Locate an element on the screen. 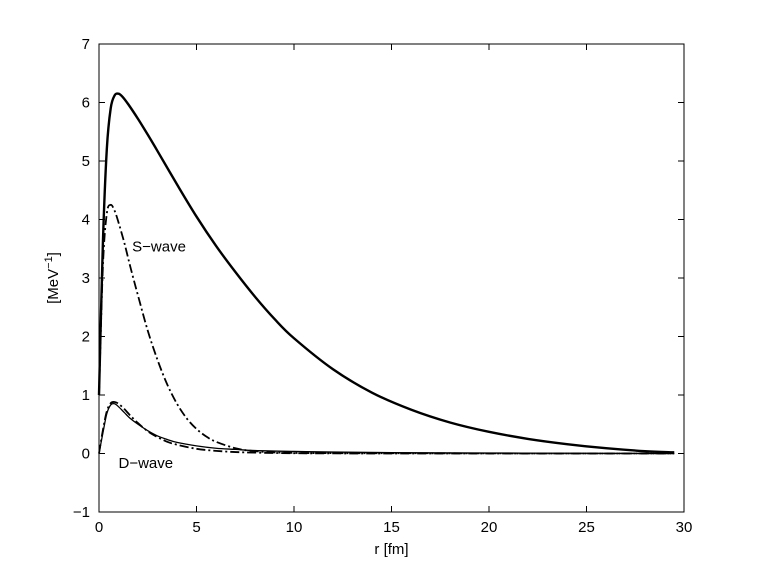 This screenshot has width=764, height=575. y-tick-label: 6 is located at coordinates (86, 103).